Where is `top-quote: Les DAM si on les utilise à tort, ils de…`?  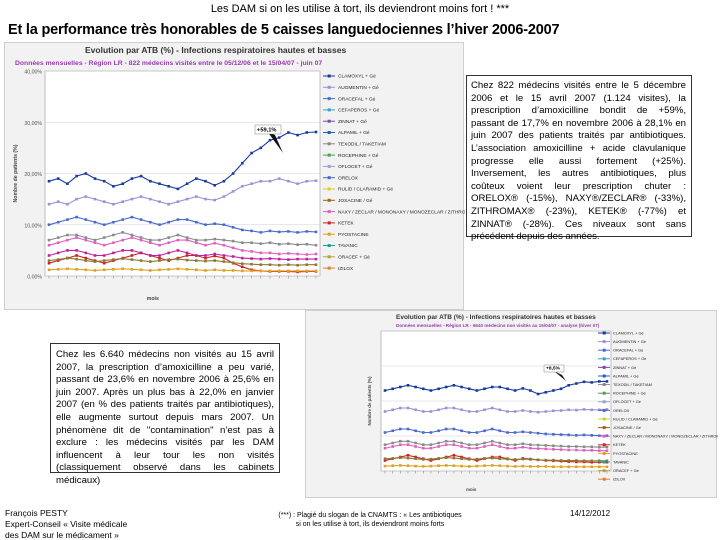 top-quote: Les DAM si on les utilise à tort, ils de… is located at coordinates (360, 9).